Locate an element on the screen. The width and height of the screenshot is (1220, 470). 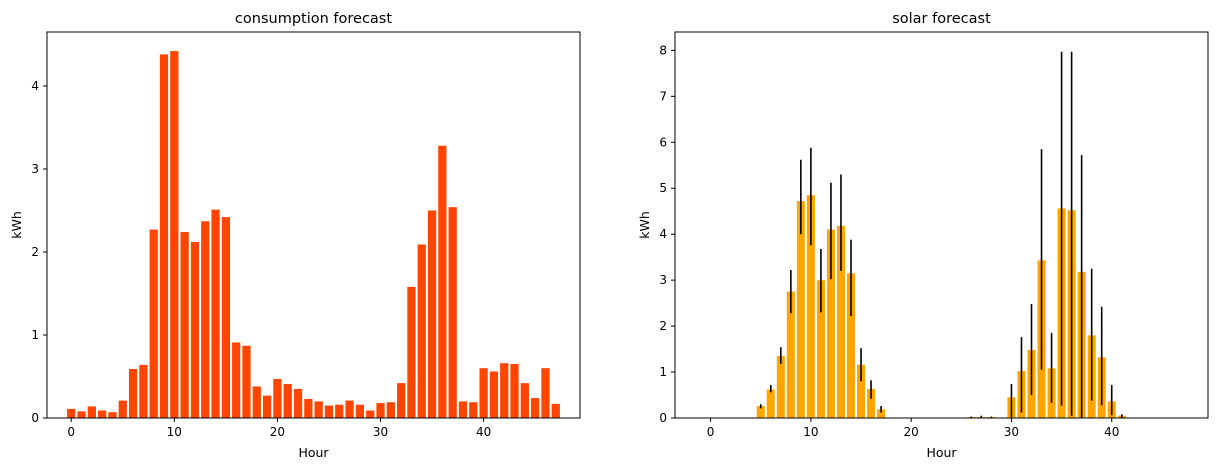
chart-1-y-tick-label: 0 is located at coordinates (35, 418).